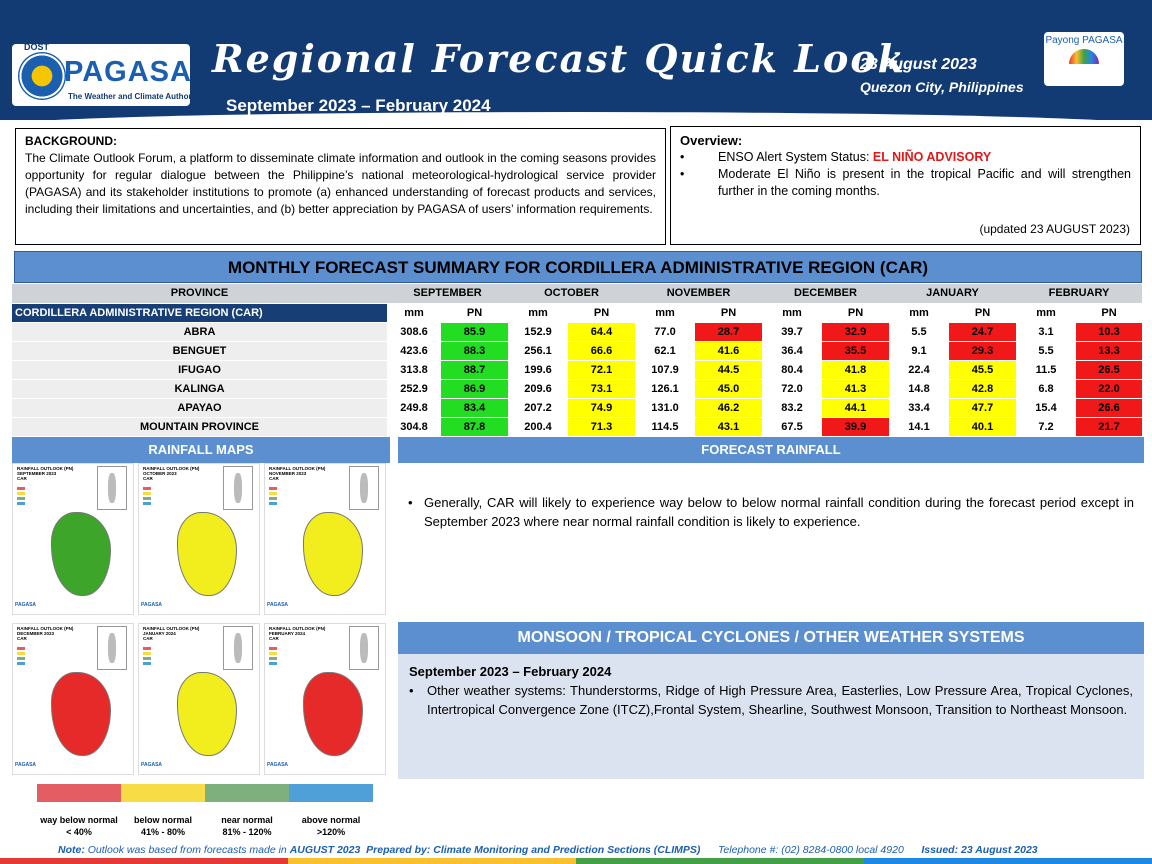 This screenshot has width=1152, height=864. I want to click on legend-range: < 40%, so click(79, 832).